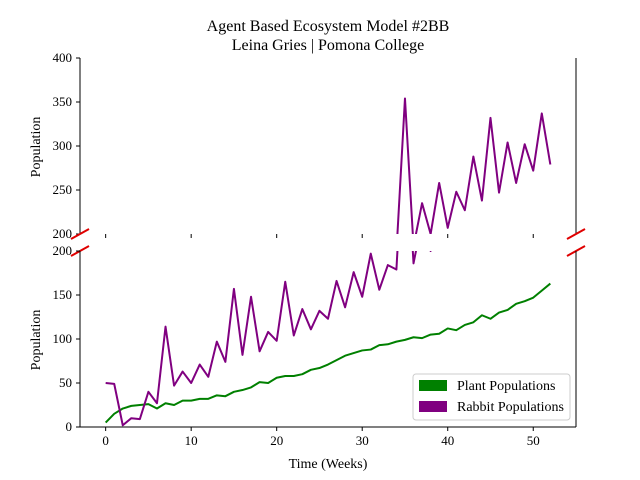 The height and width of the screenshot is (480, 640). Describe the element at coordinates (191, 440) in the screenshot. I see `x-tick-label: 10` at that location.